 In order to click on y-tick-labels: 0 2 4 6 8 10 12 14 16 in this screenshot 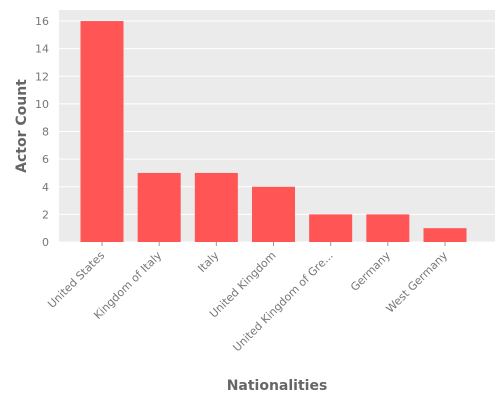, I will do `click(42, 132)`.